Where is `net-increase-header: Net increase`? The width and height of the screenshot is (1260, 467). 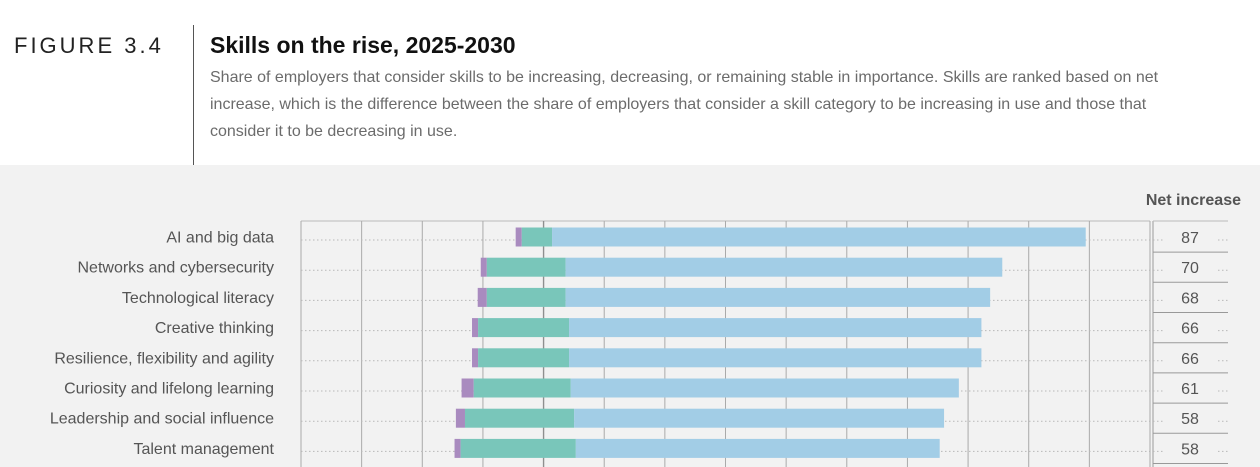
net-increase-header: Net increase is located at coordinates (1193, 200).